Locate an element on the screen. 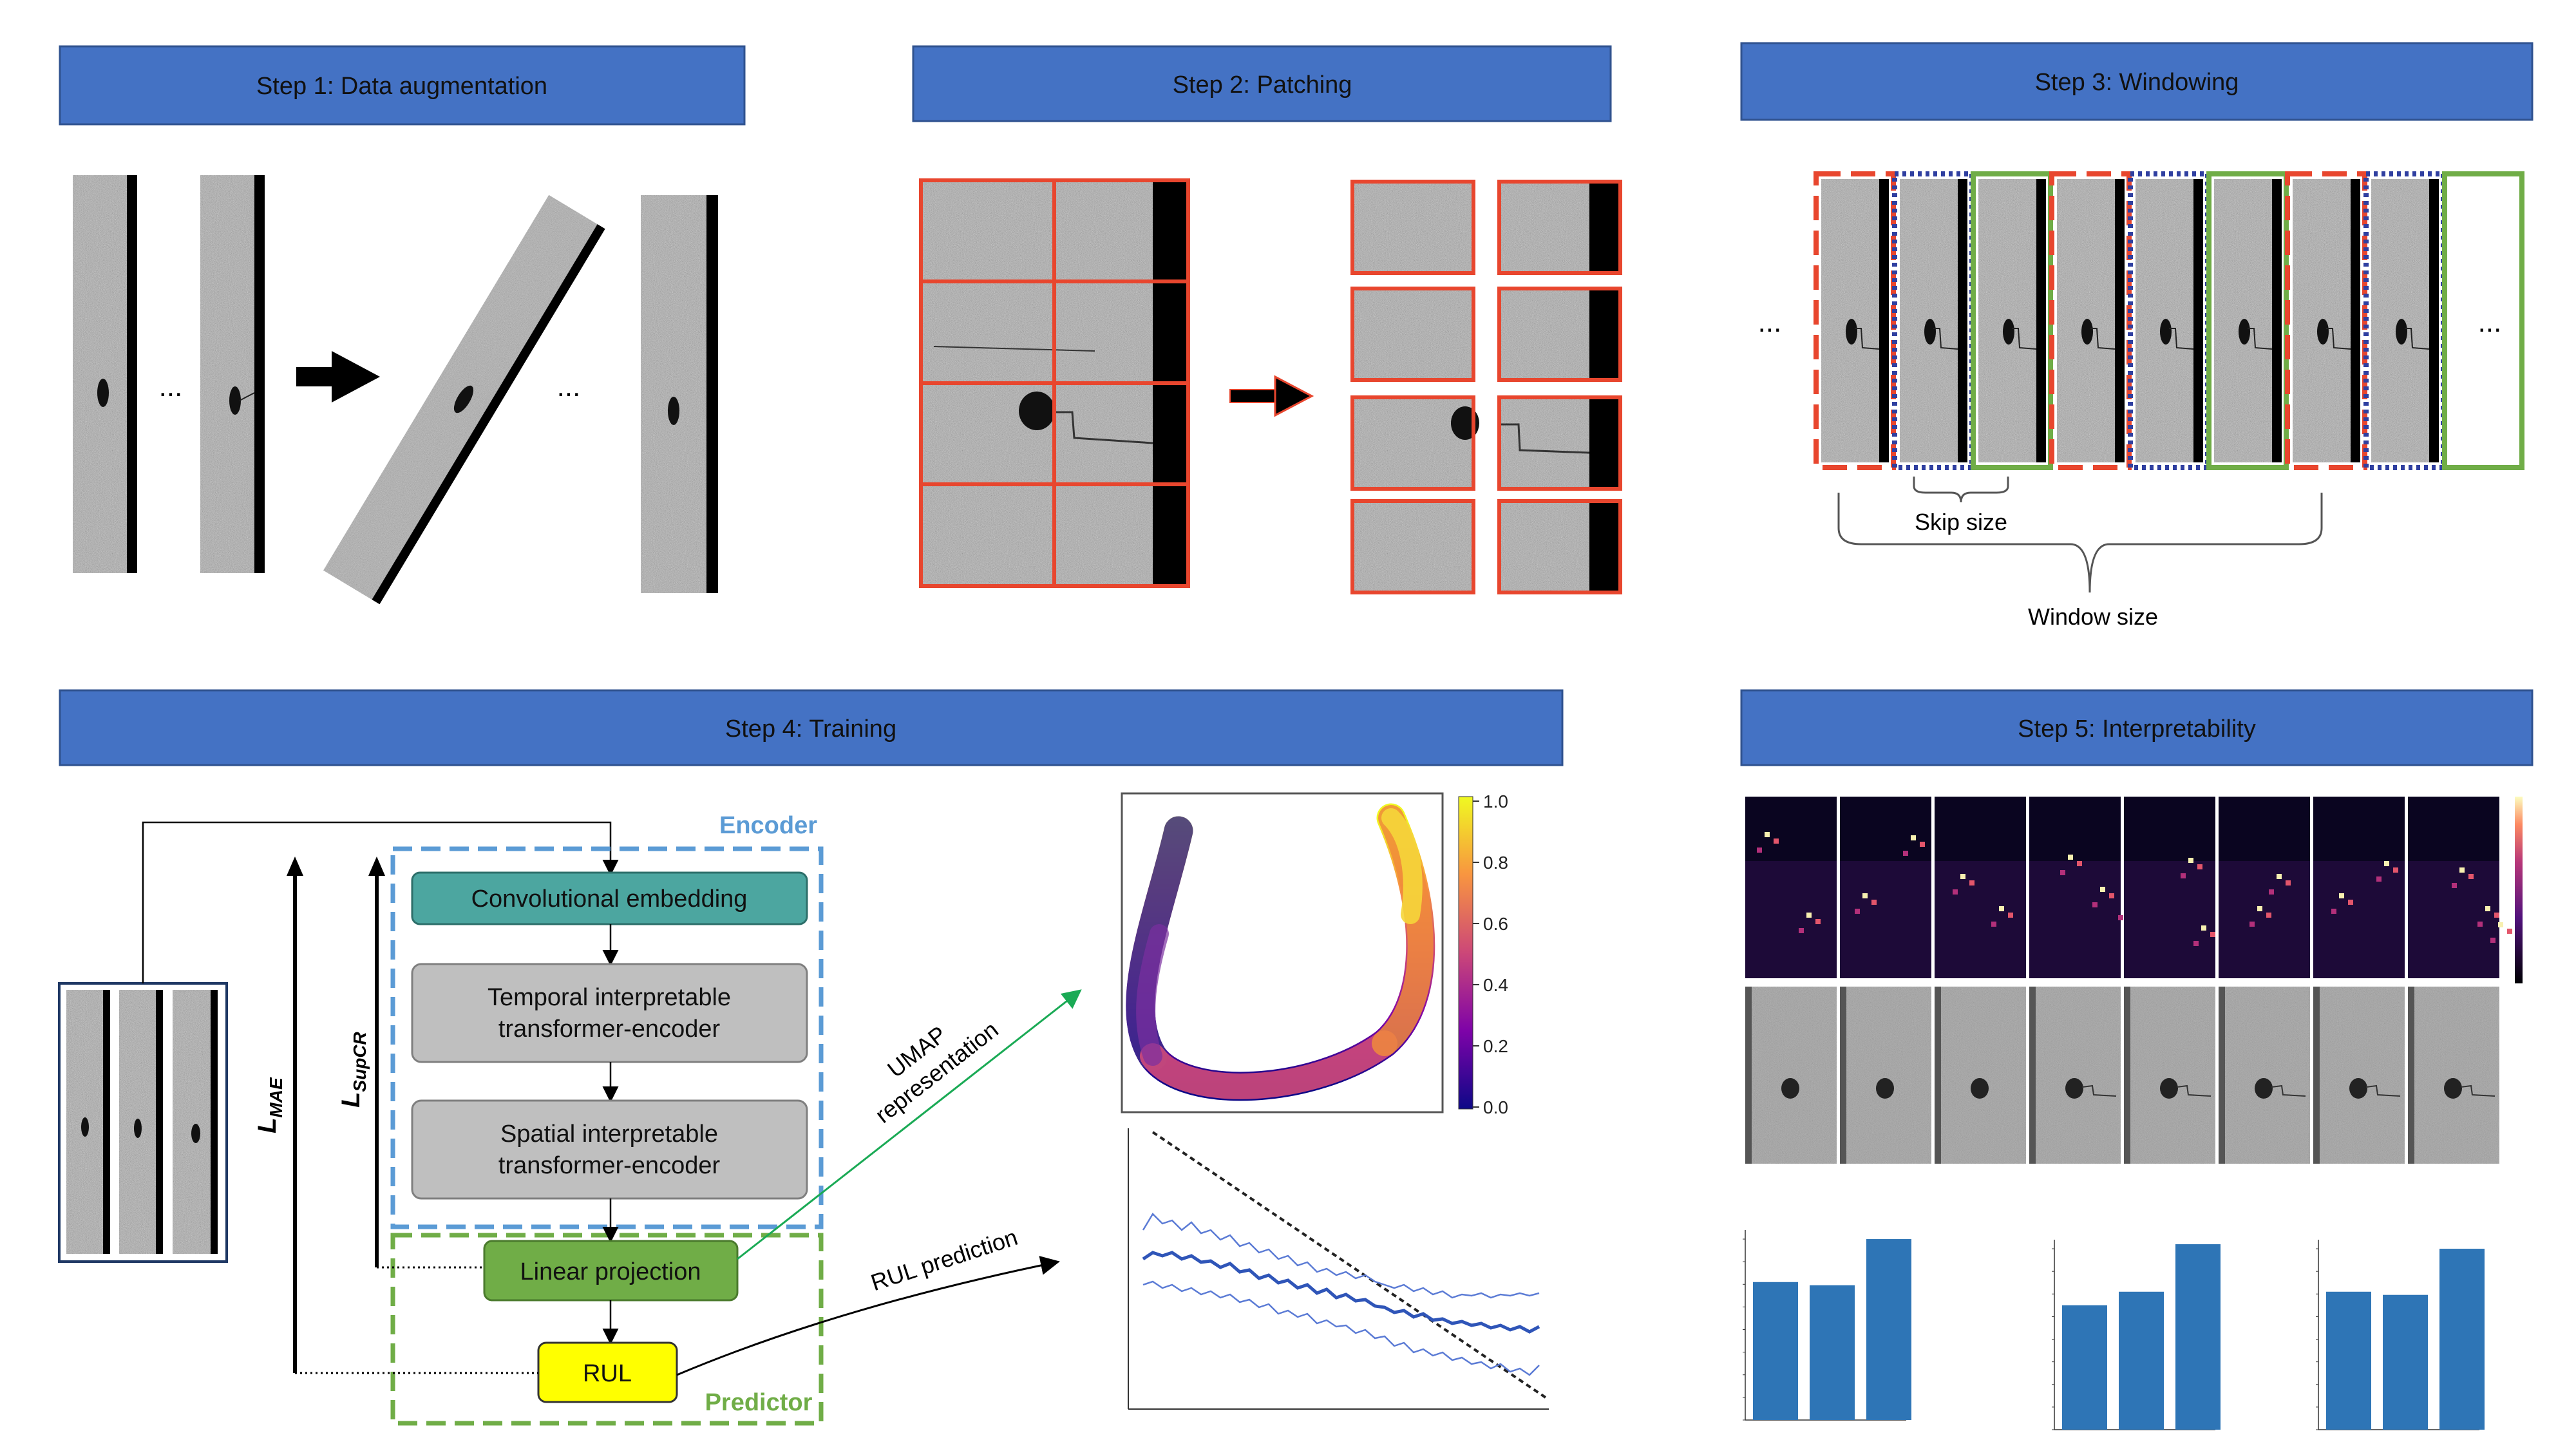  rul-prediction-label: RUL prediction is located at coordinates (944, 1260).